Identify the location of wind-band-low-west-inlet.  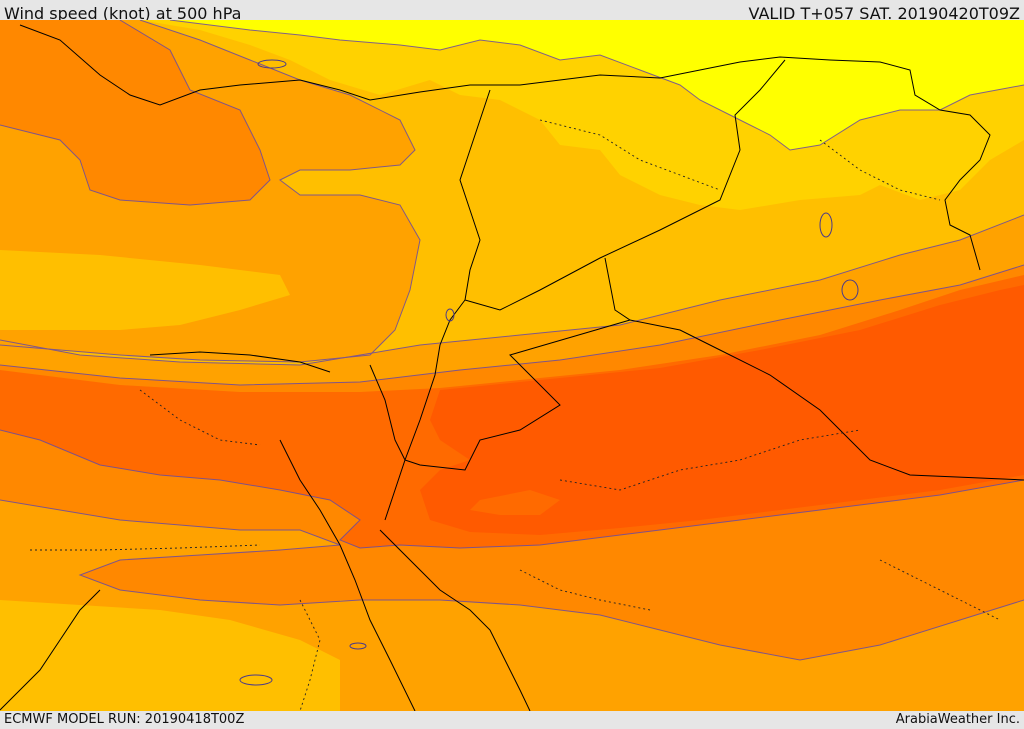
(145, 290).